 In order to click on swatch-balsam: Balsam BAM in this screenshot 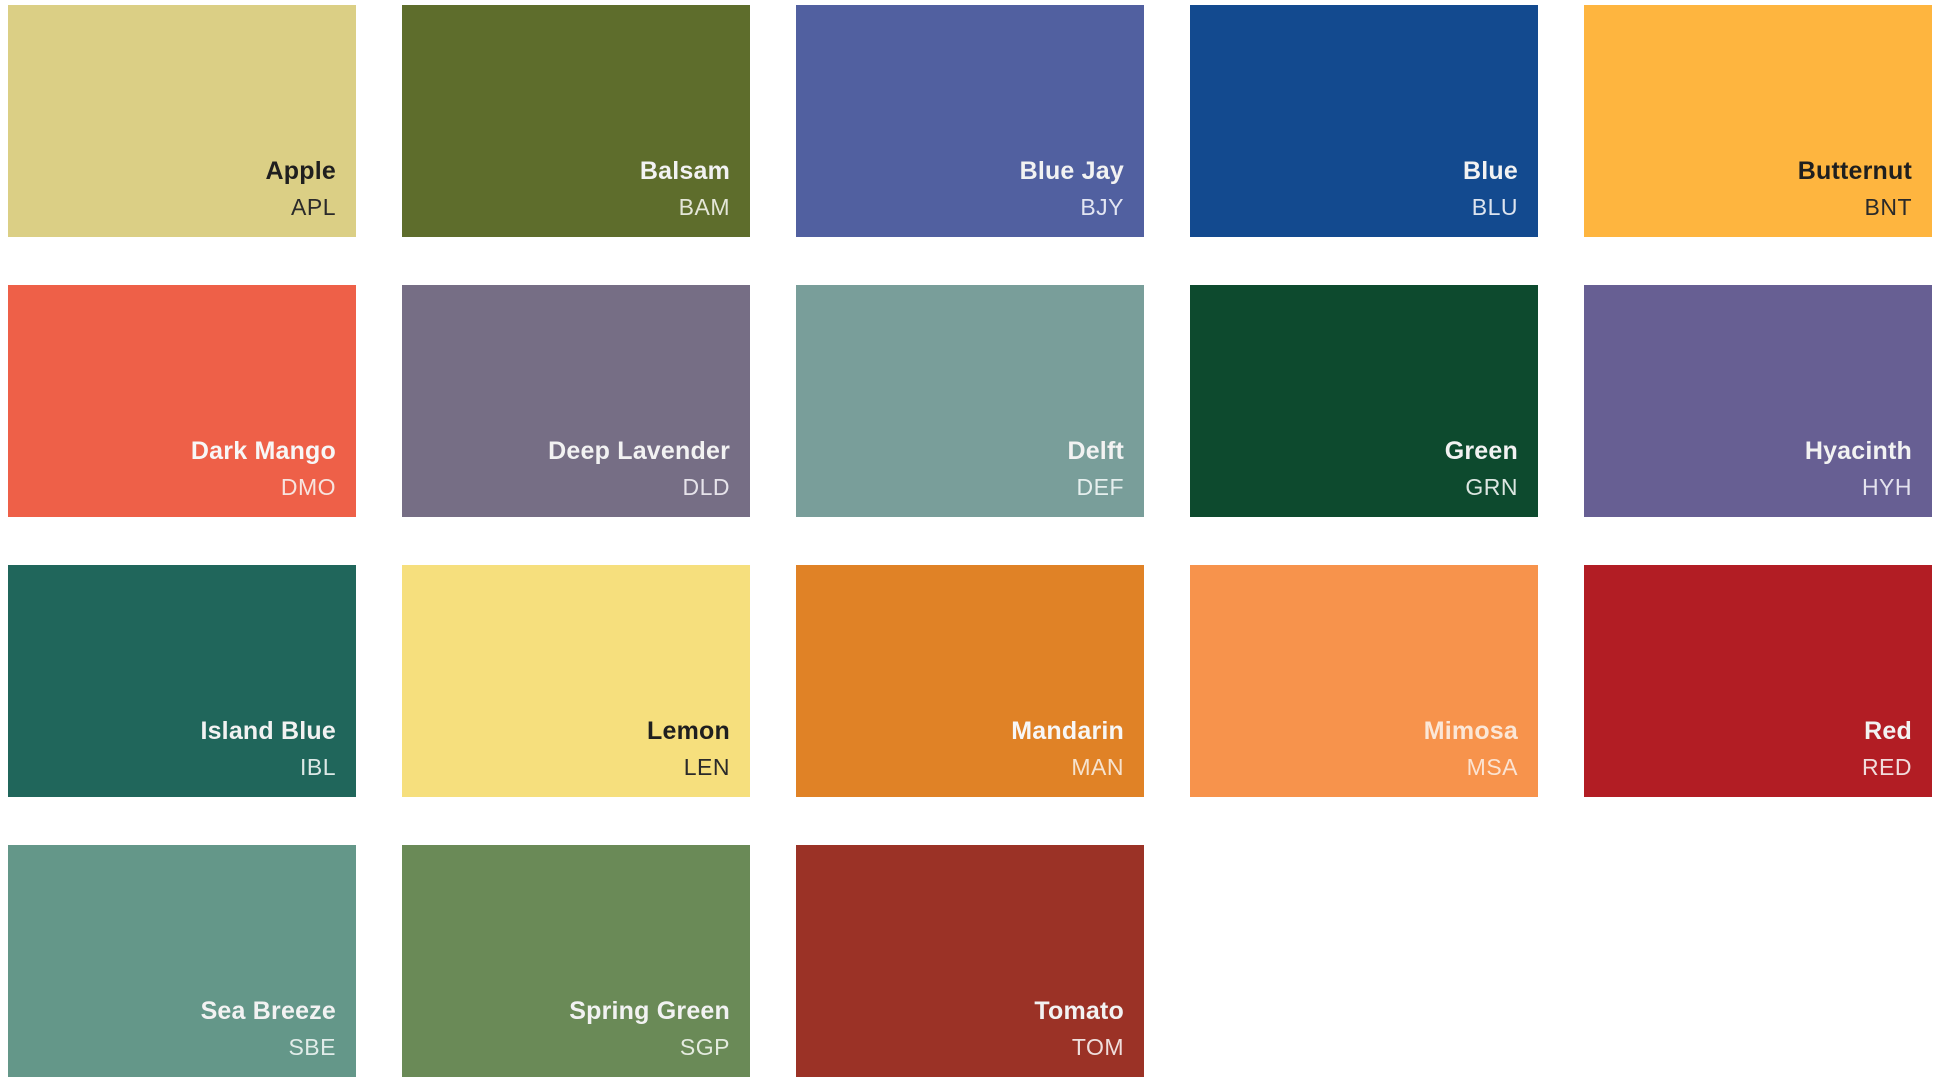, I will do `click(576, 121)`.